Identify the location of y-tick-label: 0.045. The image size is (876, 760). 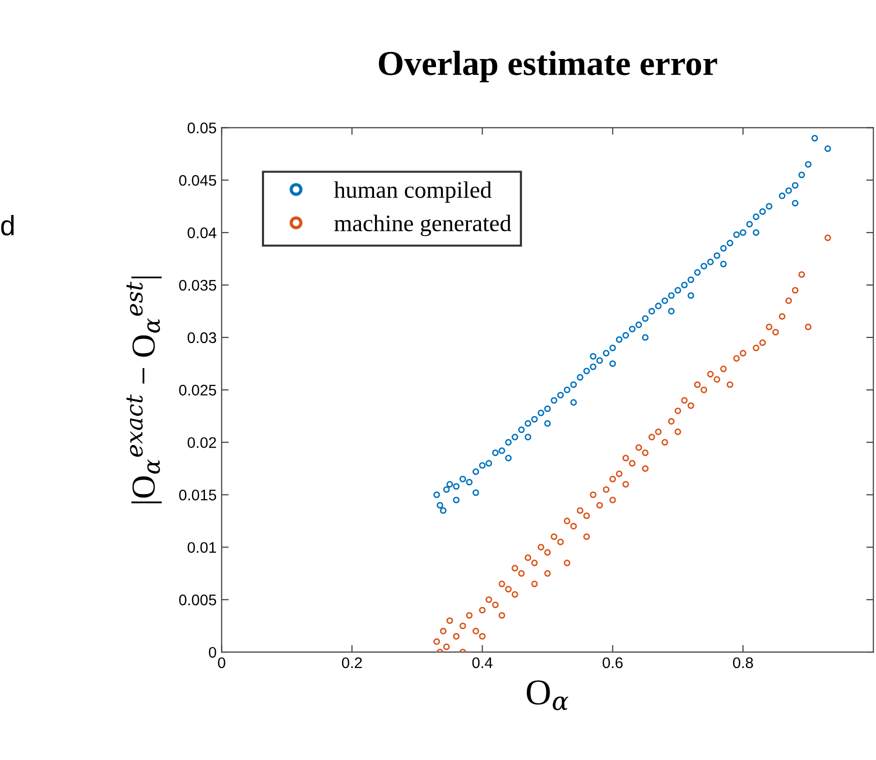
(197, 180).